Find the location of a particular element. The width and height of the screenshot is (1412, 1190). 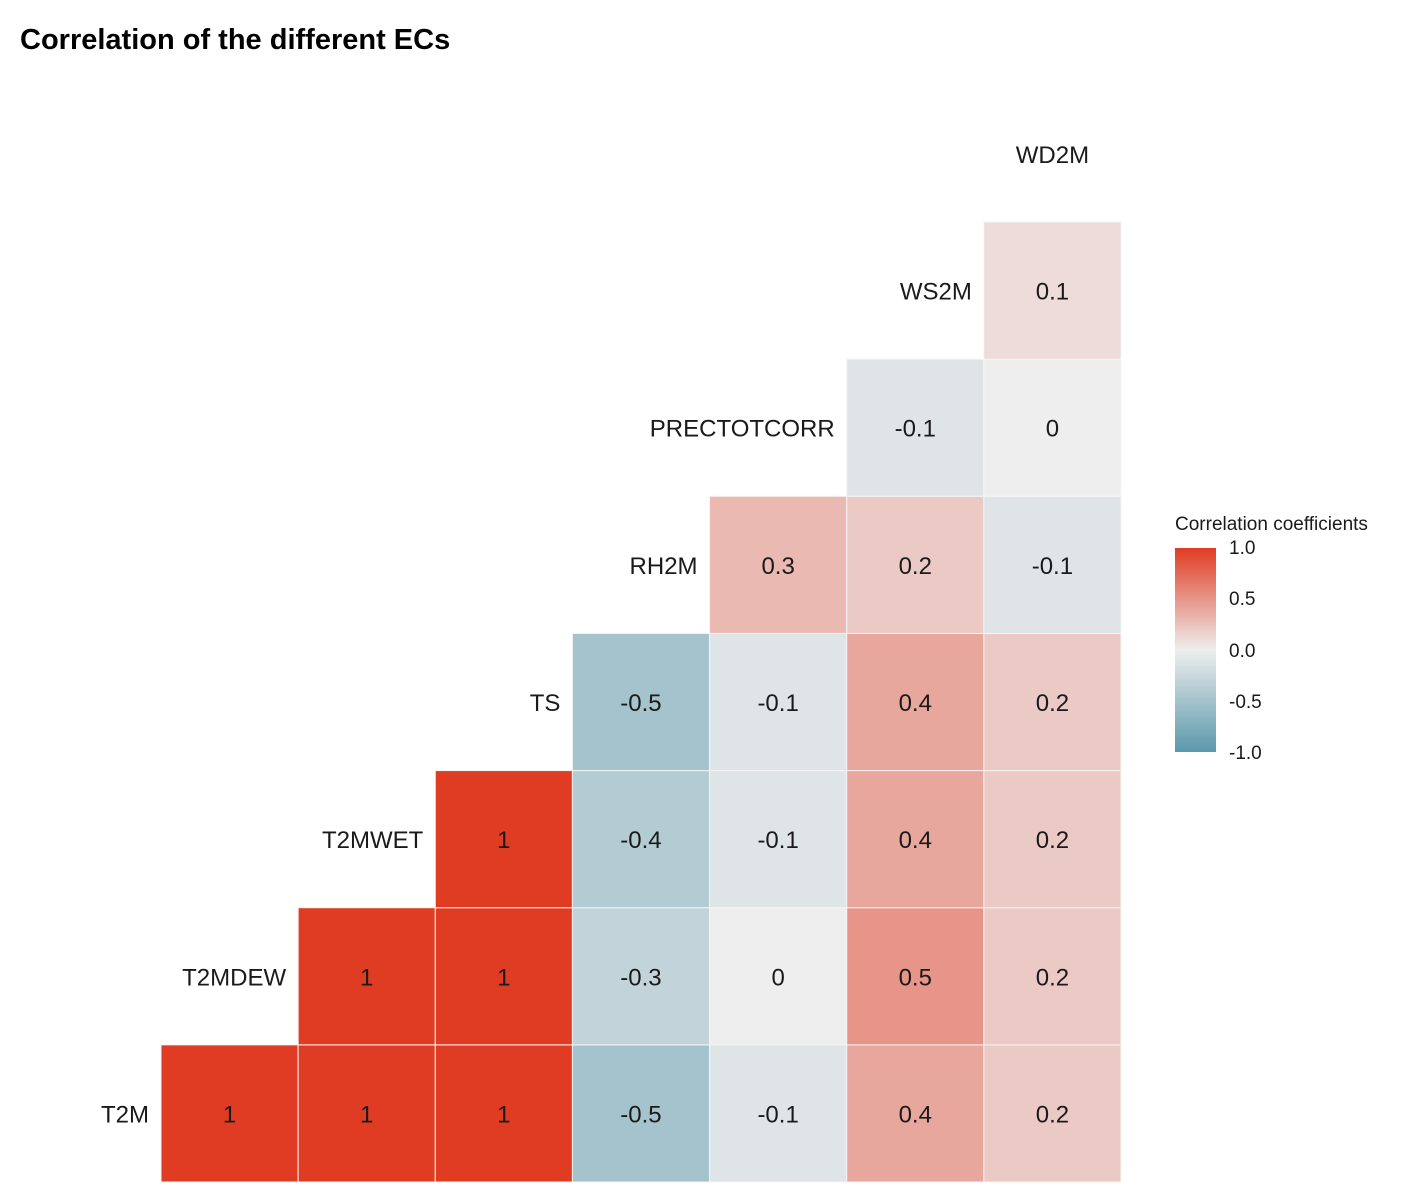

cell-value-label: -0.3 is located at coordinates (640, 977).